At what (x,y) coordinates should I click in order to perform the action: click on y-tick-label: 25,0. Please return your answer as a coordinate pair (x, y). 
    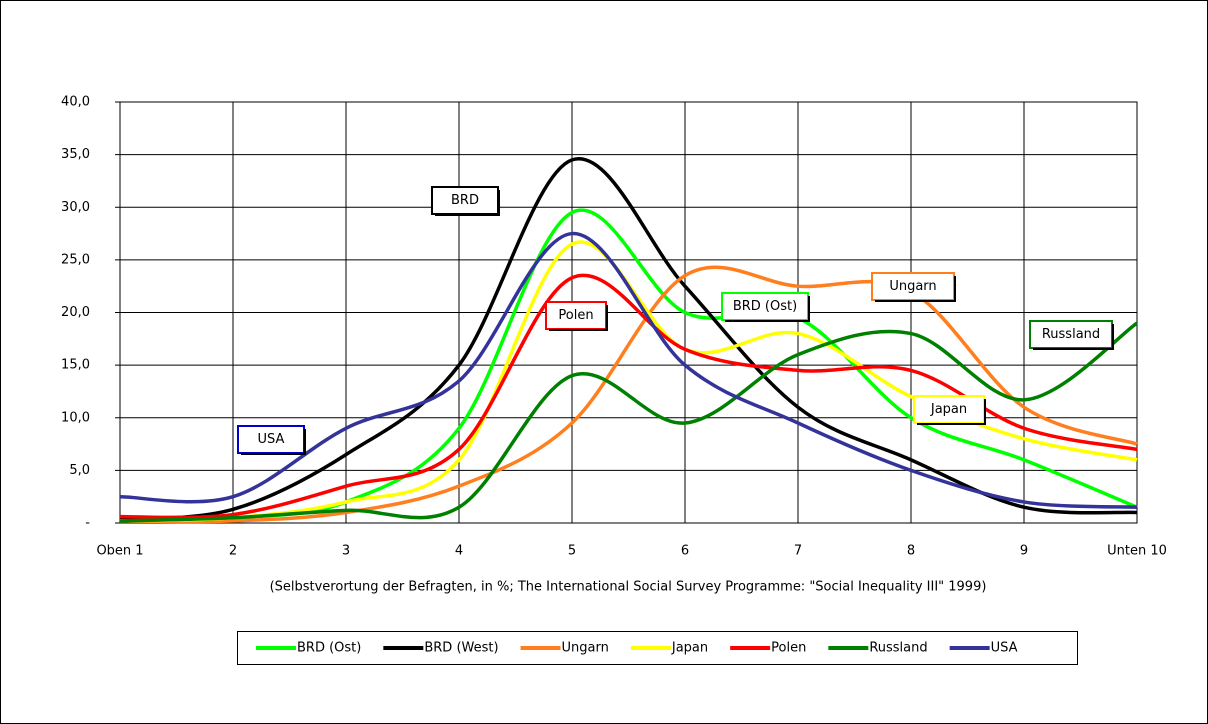
    Looking at the image, I should click on (75, 259).